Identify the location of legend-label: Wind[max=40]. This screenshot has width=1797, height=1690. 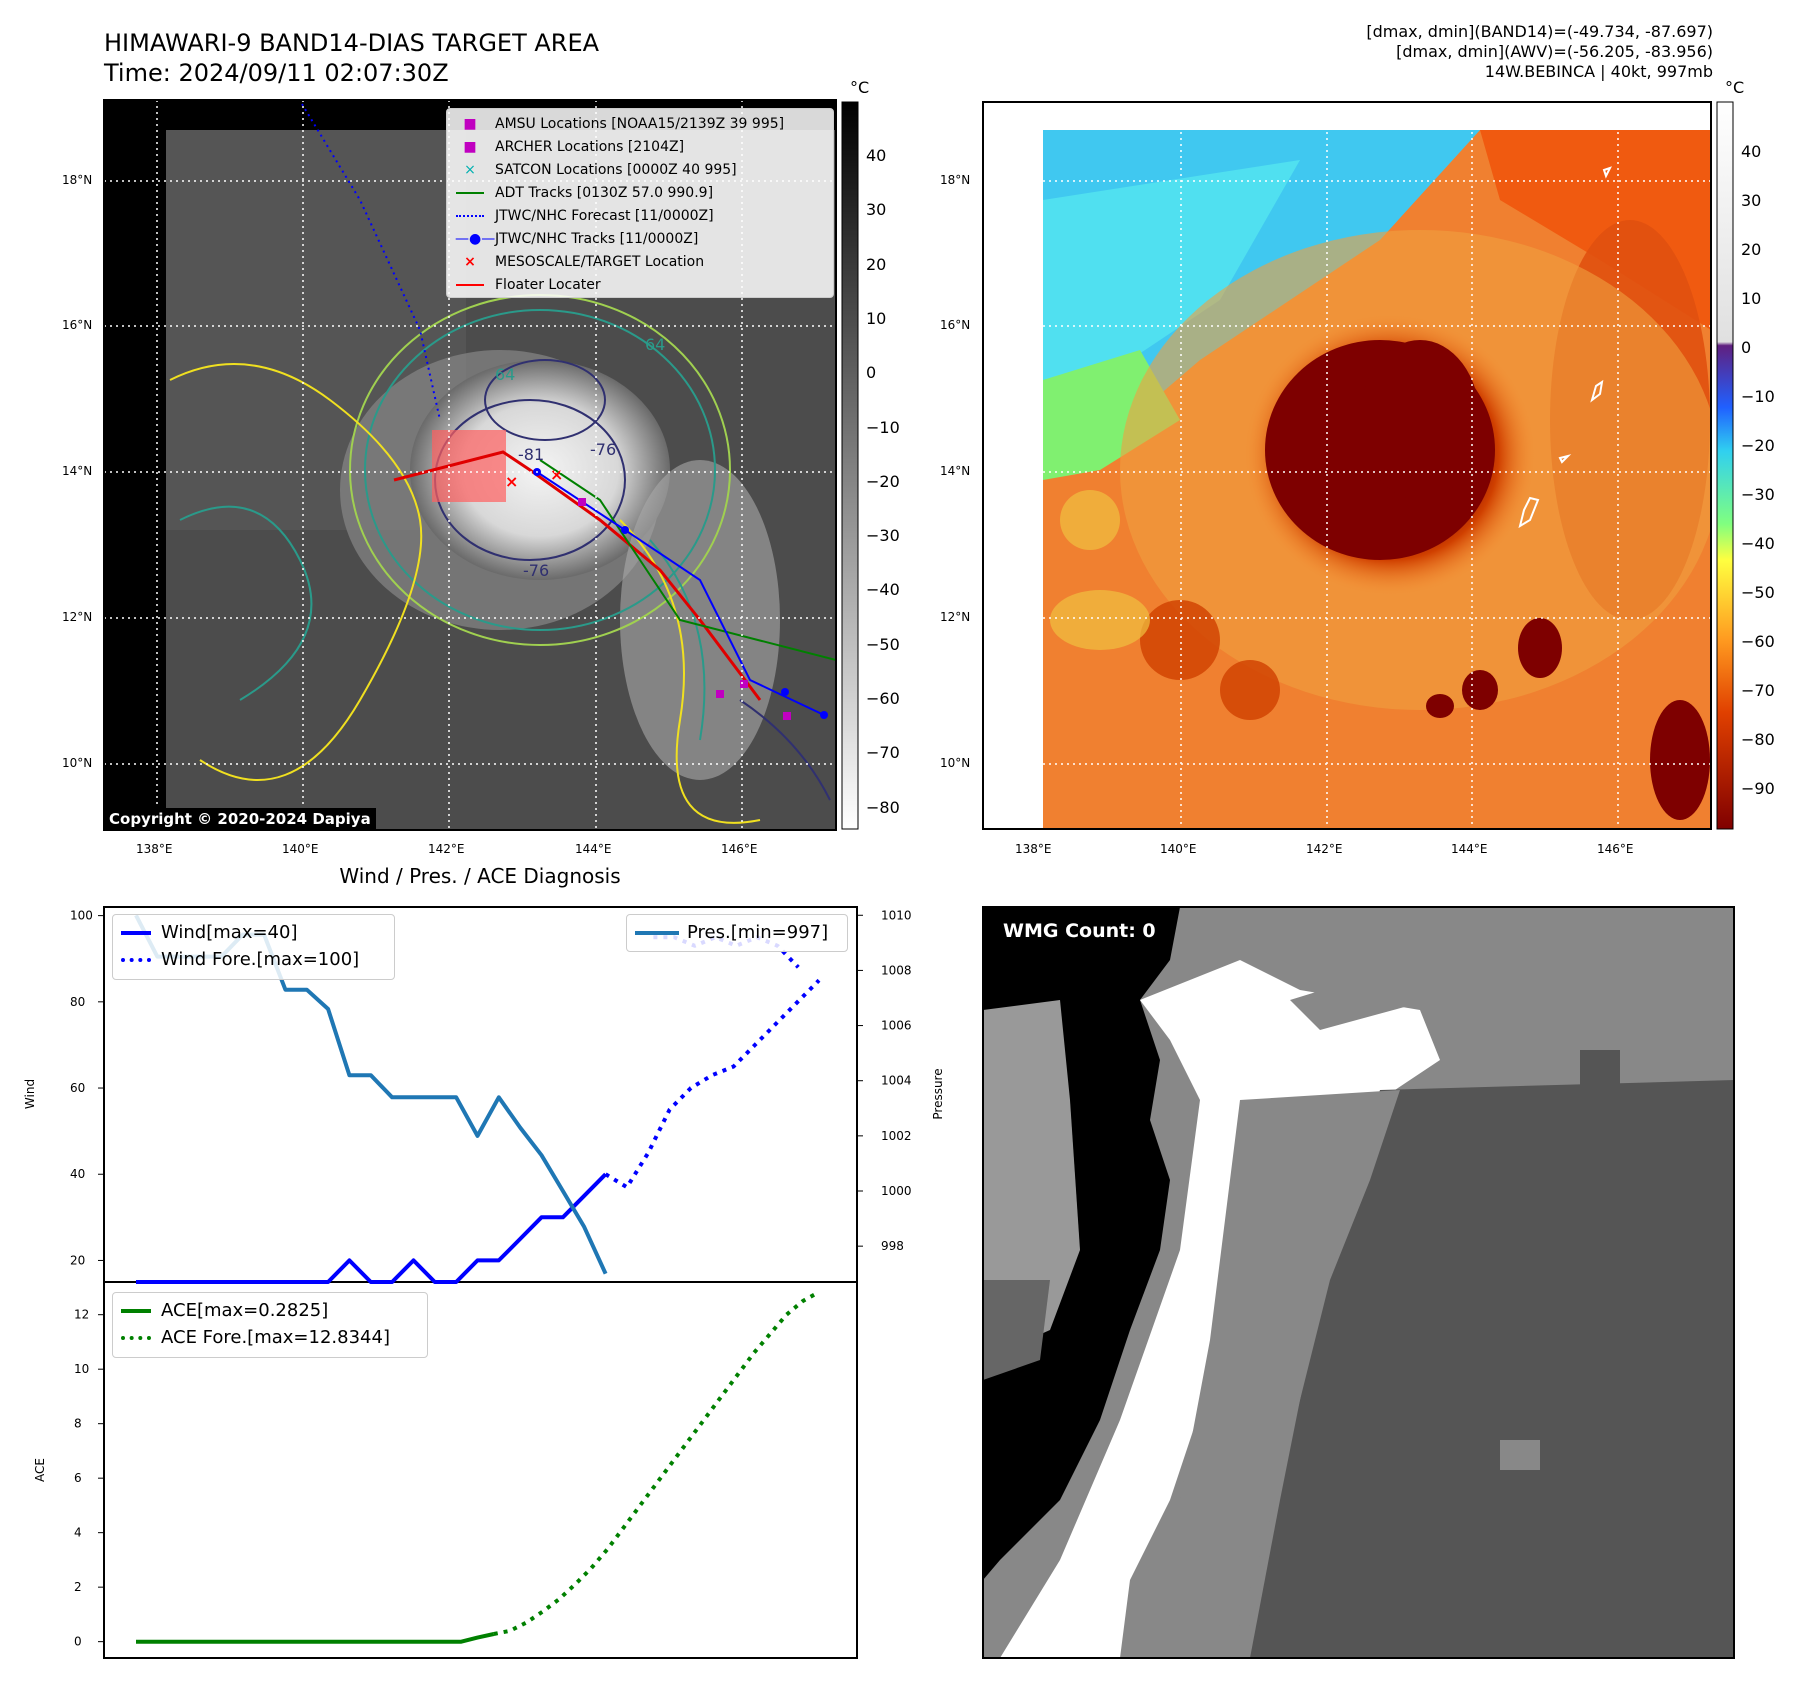
(229, 932).